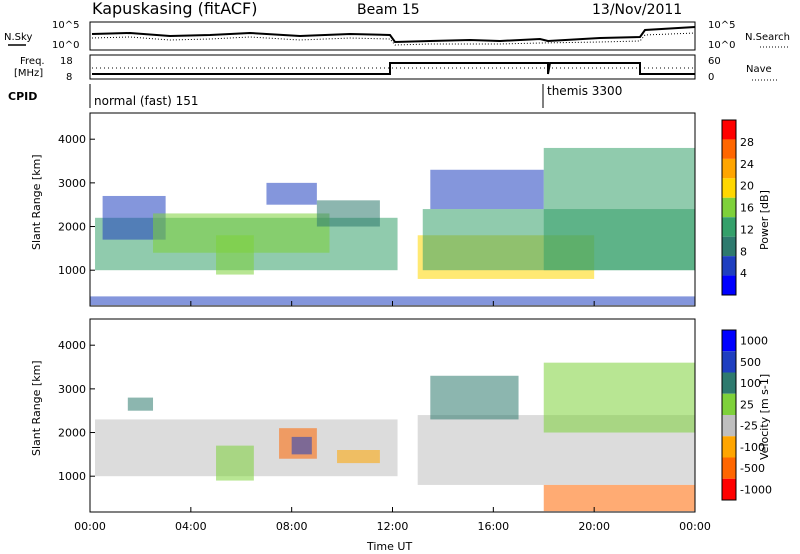  What do you see at coordinates (393, 39) in the screenshot?
I see `nsearch-trace` at bounding box center [393, 39].